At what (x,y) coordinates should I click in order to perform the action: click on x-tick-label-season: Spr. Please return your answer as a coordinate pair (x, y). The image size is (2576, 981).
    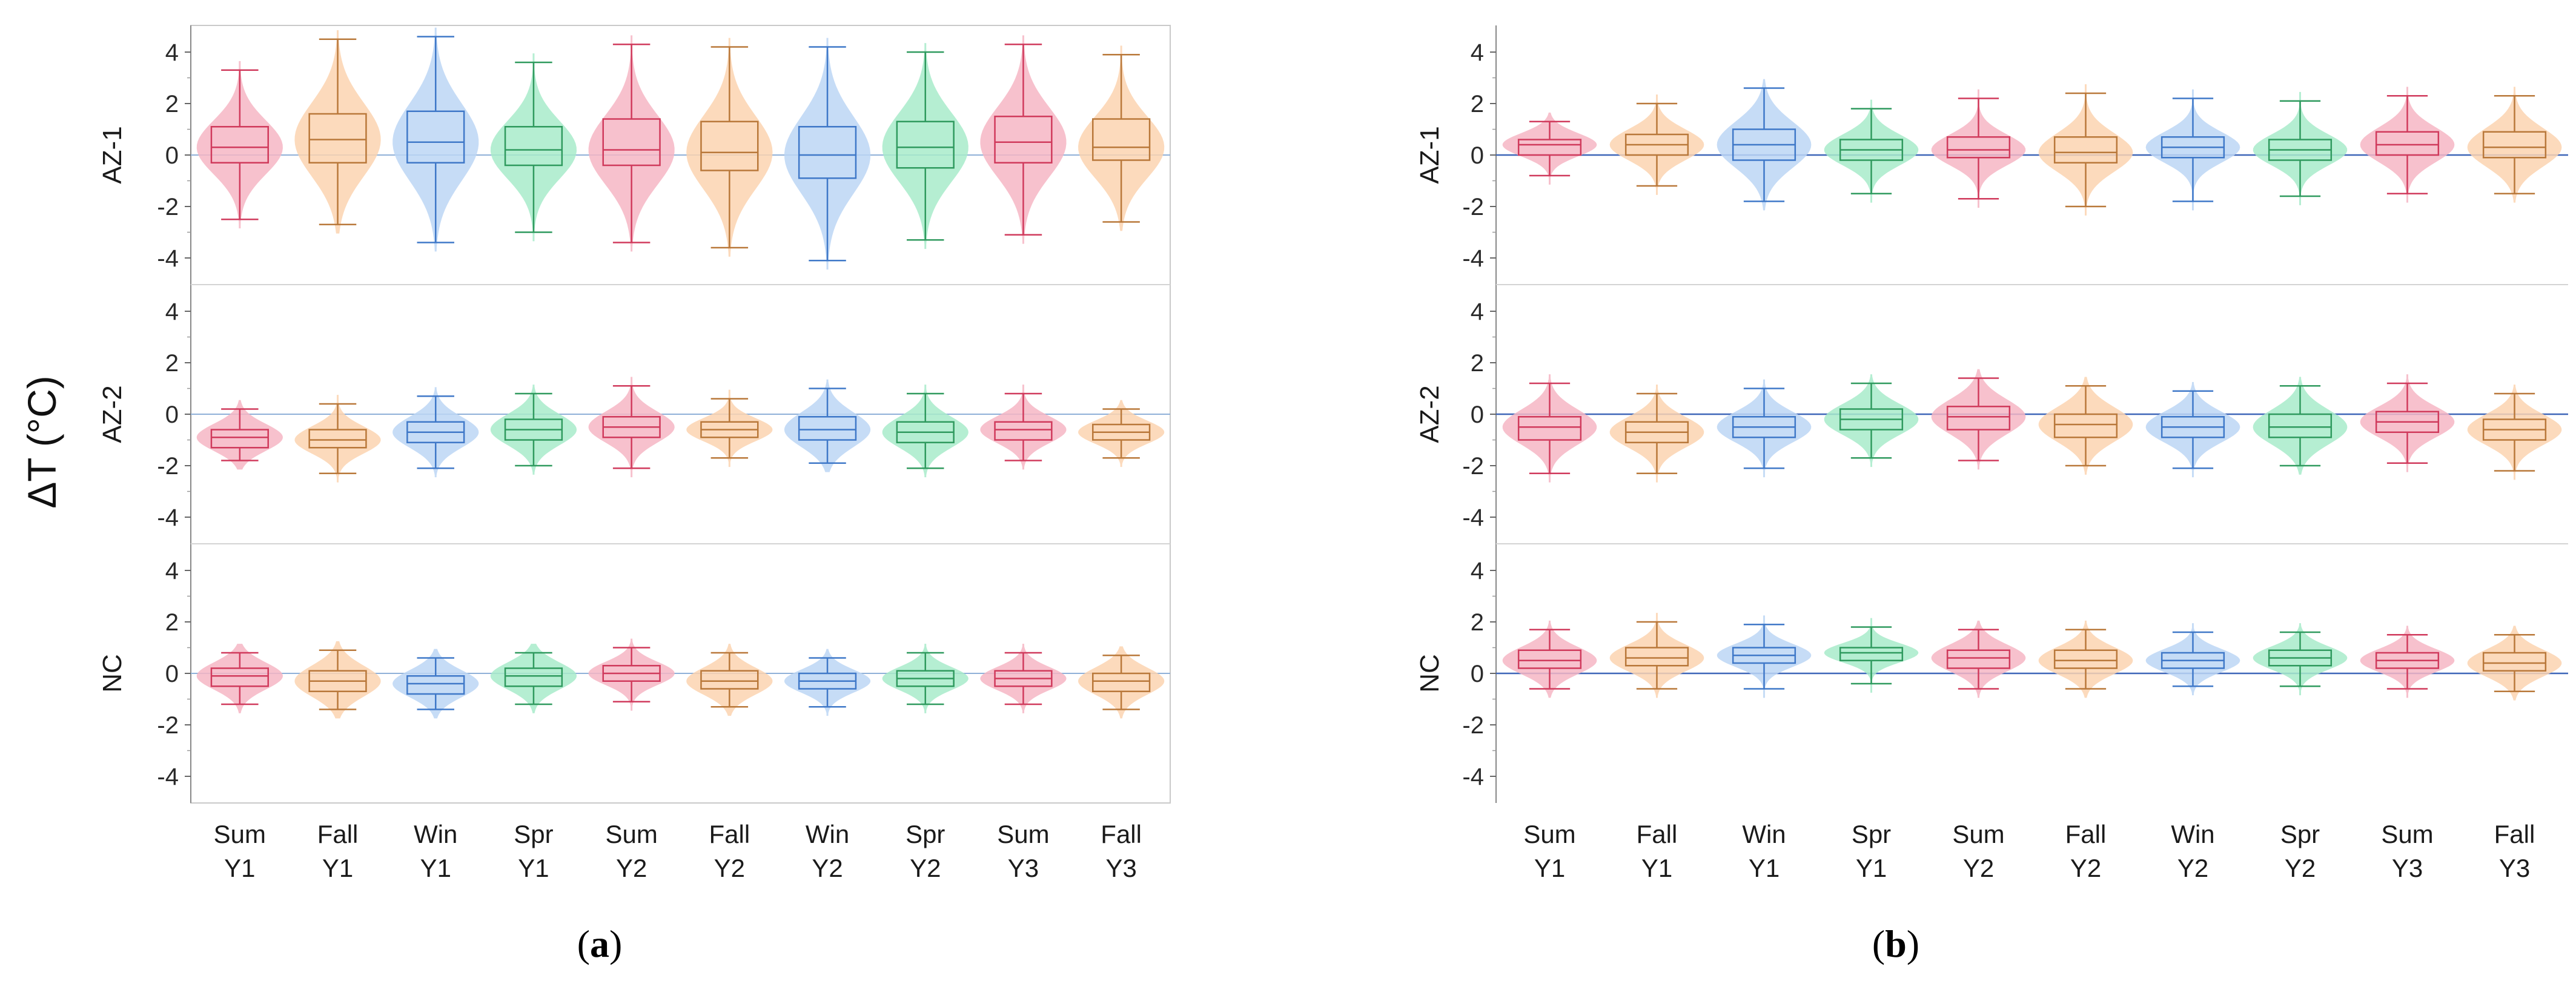
    Looking at the image, I should click on (2300, 834).